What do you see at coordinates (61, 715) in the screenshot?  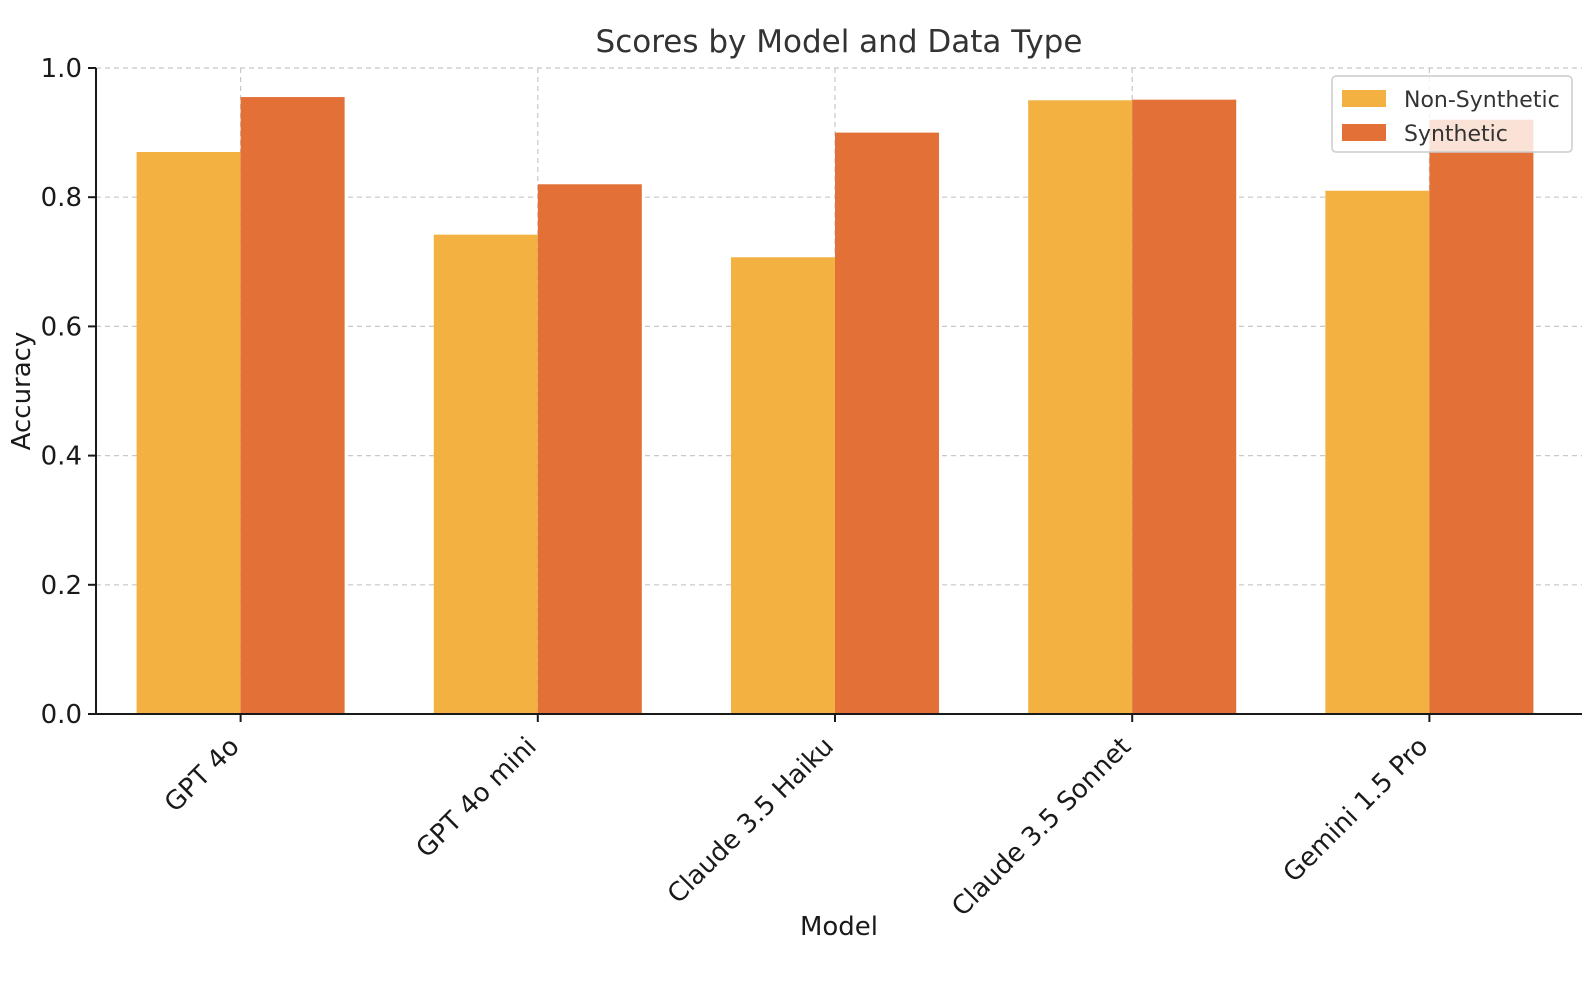 I see `y-tick-label: 0.0` at bounding box center [61, 715].